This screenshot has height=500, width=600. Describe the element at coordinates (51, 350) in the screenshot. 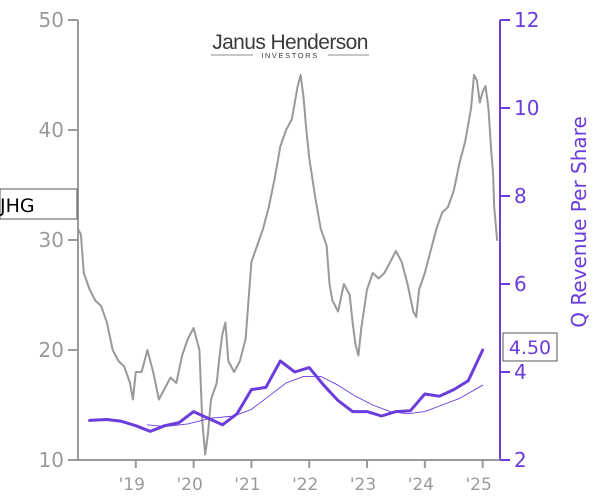

I see `left-tick-label: 20` at that location.